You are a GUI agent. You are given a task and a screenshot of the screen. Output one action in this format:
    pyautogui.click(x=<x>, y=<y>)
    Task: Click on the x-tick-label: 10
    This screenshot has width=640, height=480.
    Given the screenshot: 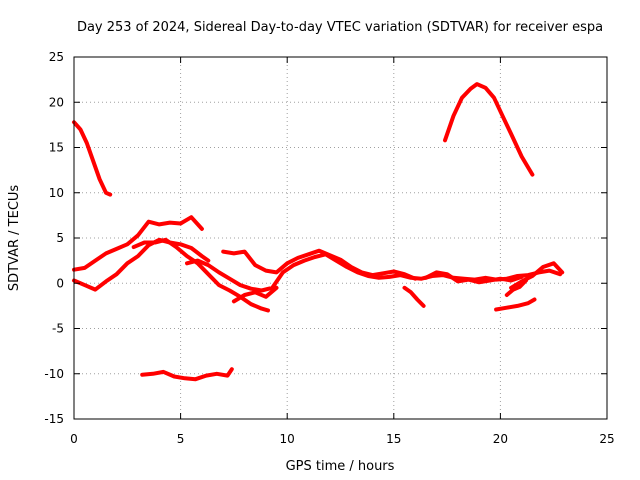 What is the action you would take?
    pyautogui.click(x=287, y=439)
    